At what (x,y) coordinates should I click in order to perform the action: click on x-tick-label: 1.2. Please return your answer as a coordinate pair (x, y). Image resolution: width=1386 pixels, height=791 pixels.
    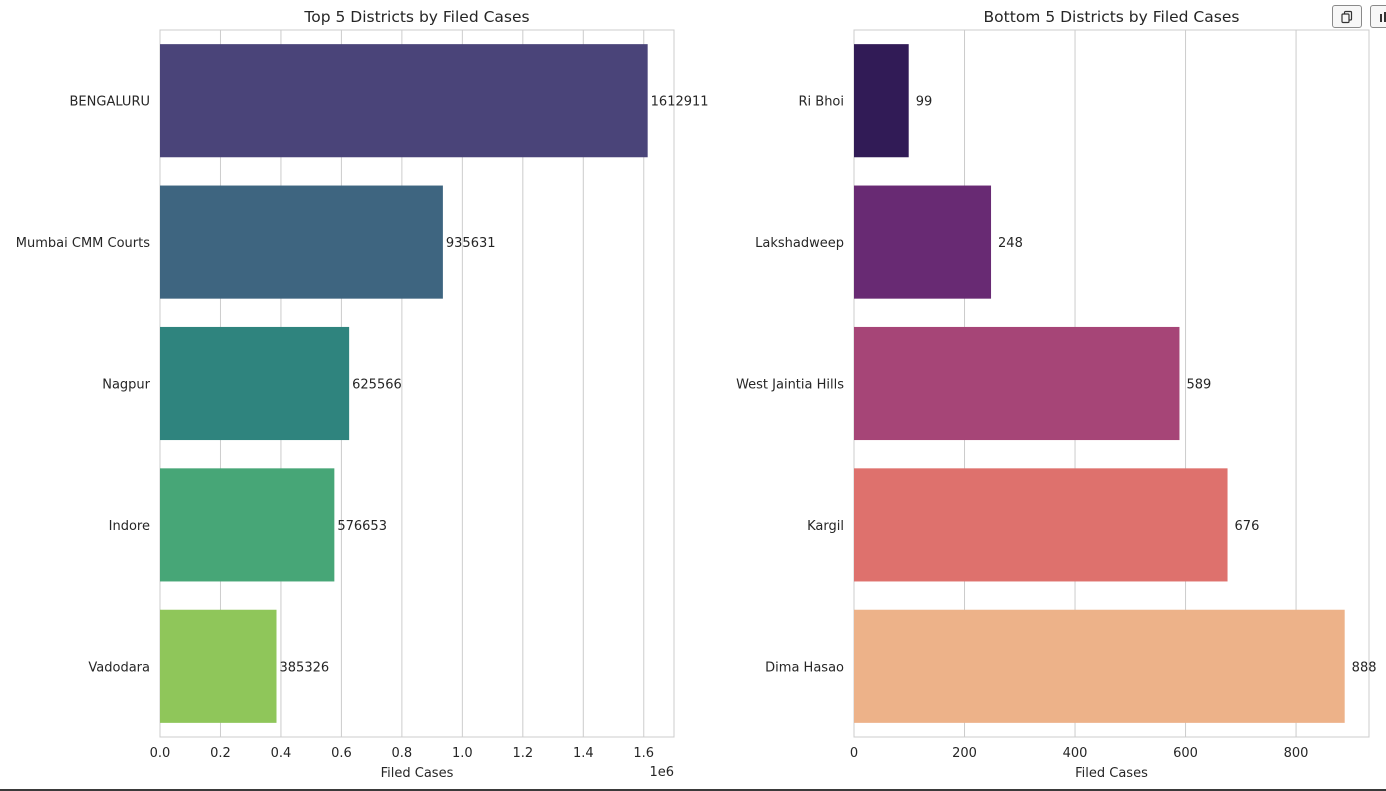
    Looking at the image, I should click on (522, 753).